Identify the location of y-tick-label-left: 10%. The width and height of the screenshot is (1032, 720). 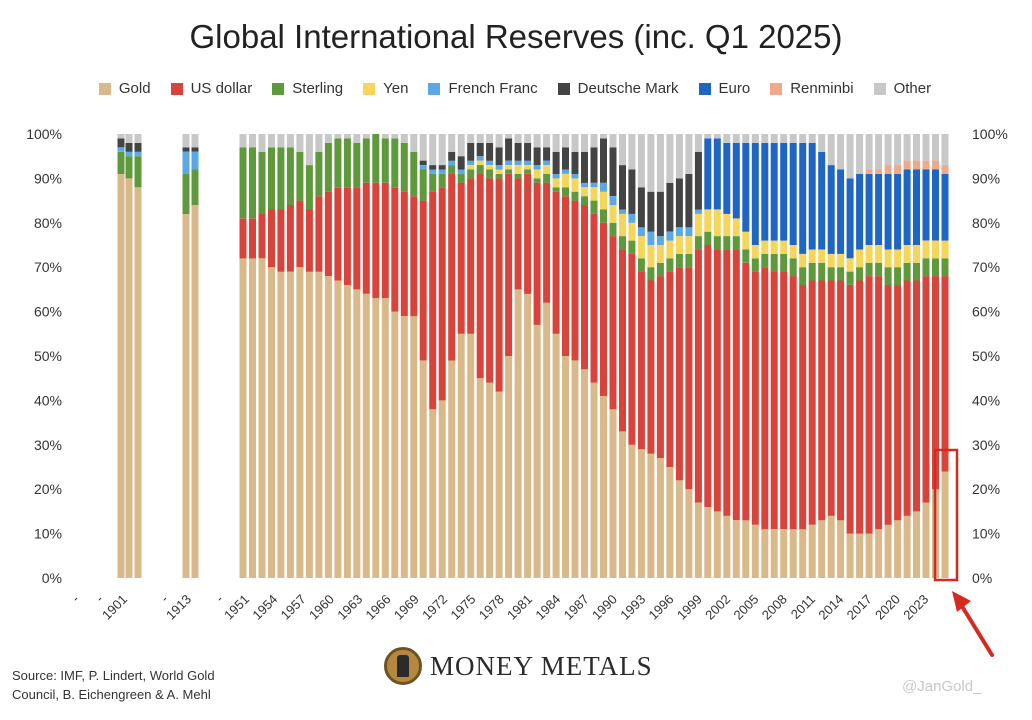
(48, 534).